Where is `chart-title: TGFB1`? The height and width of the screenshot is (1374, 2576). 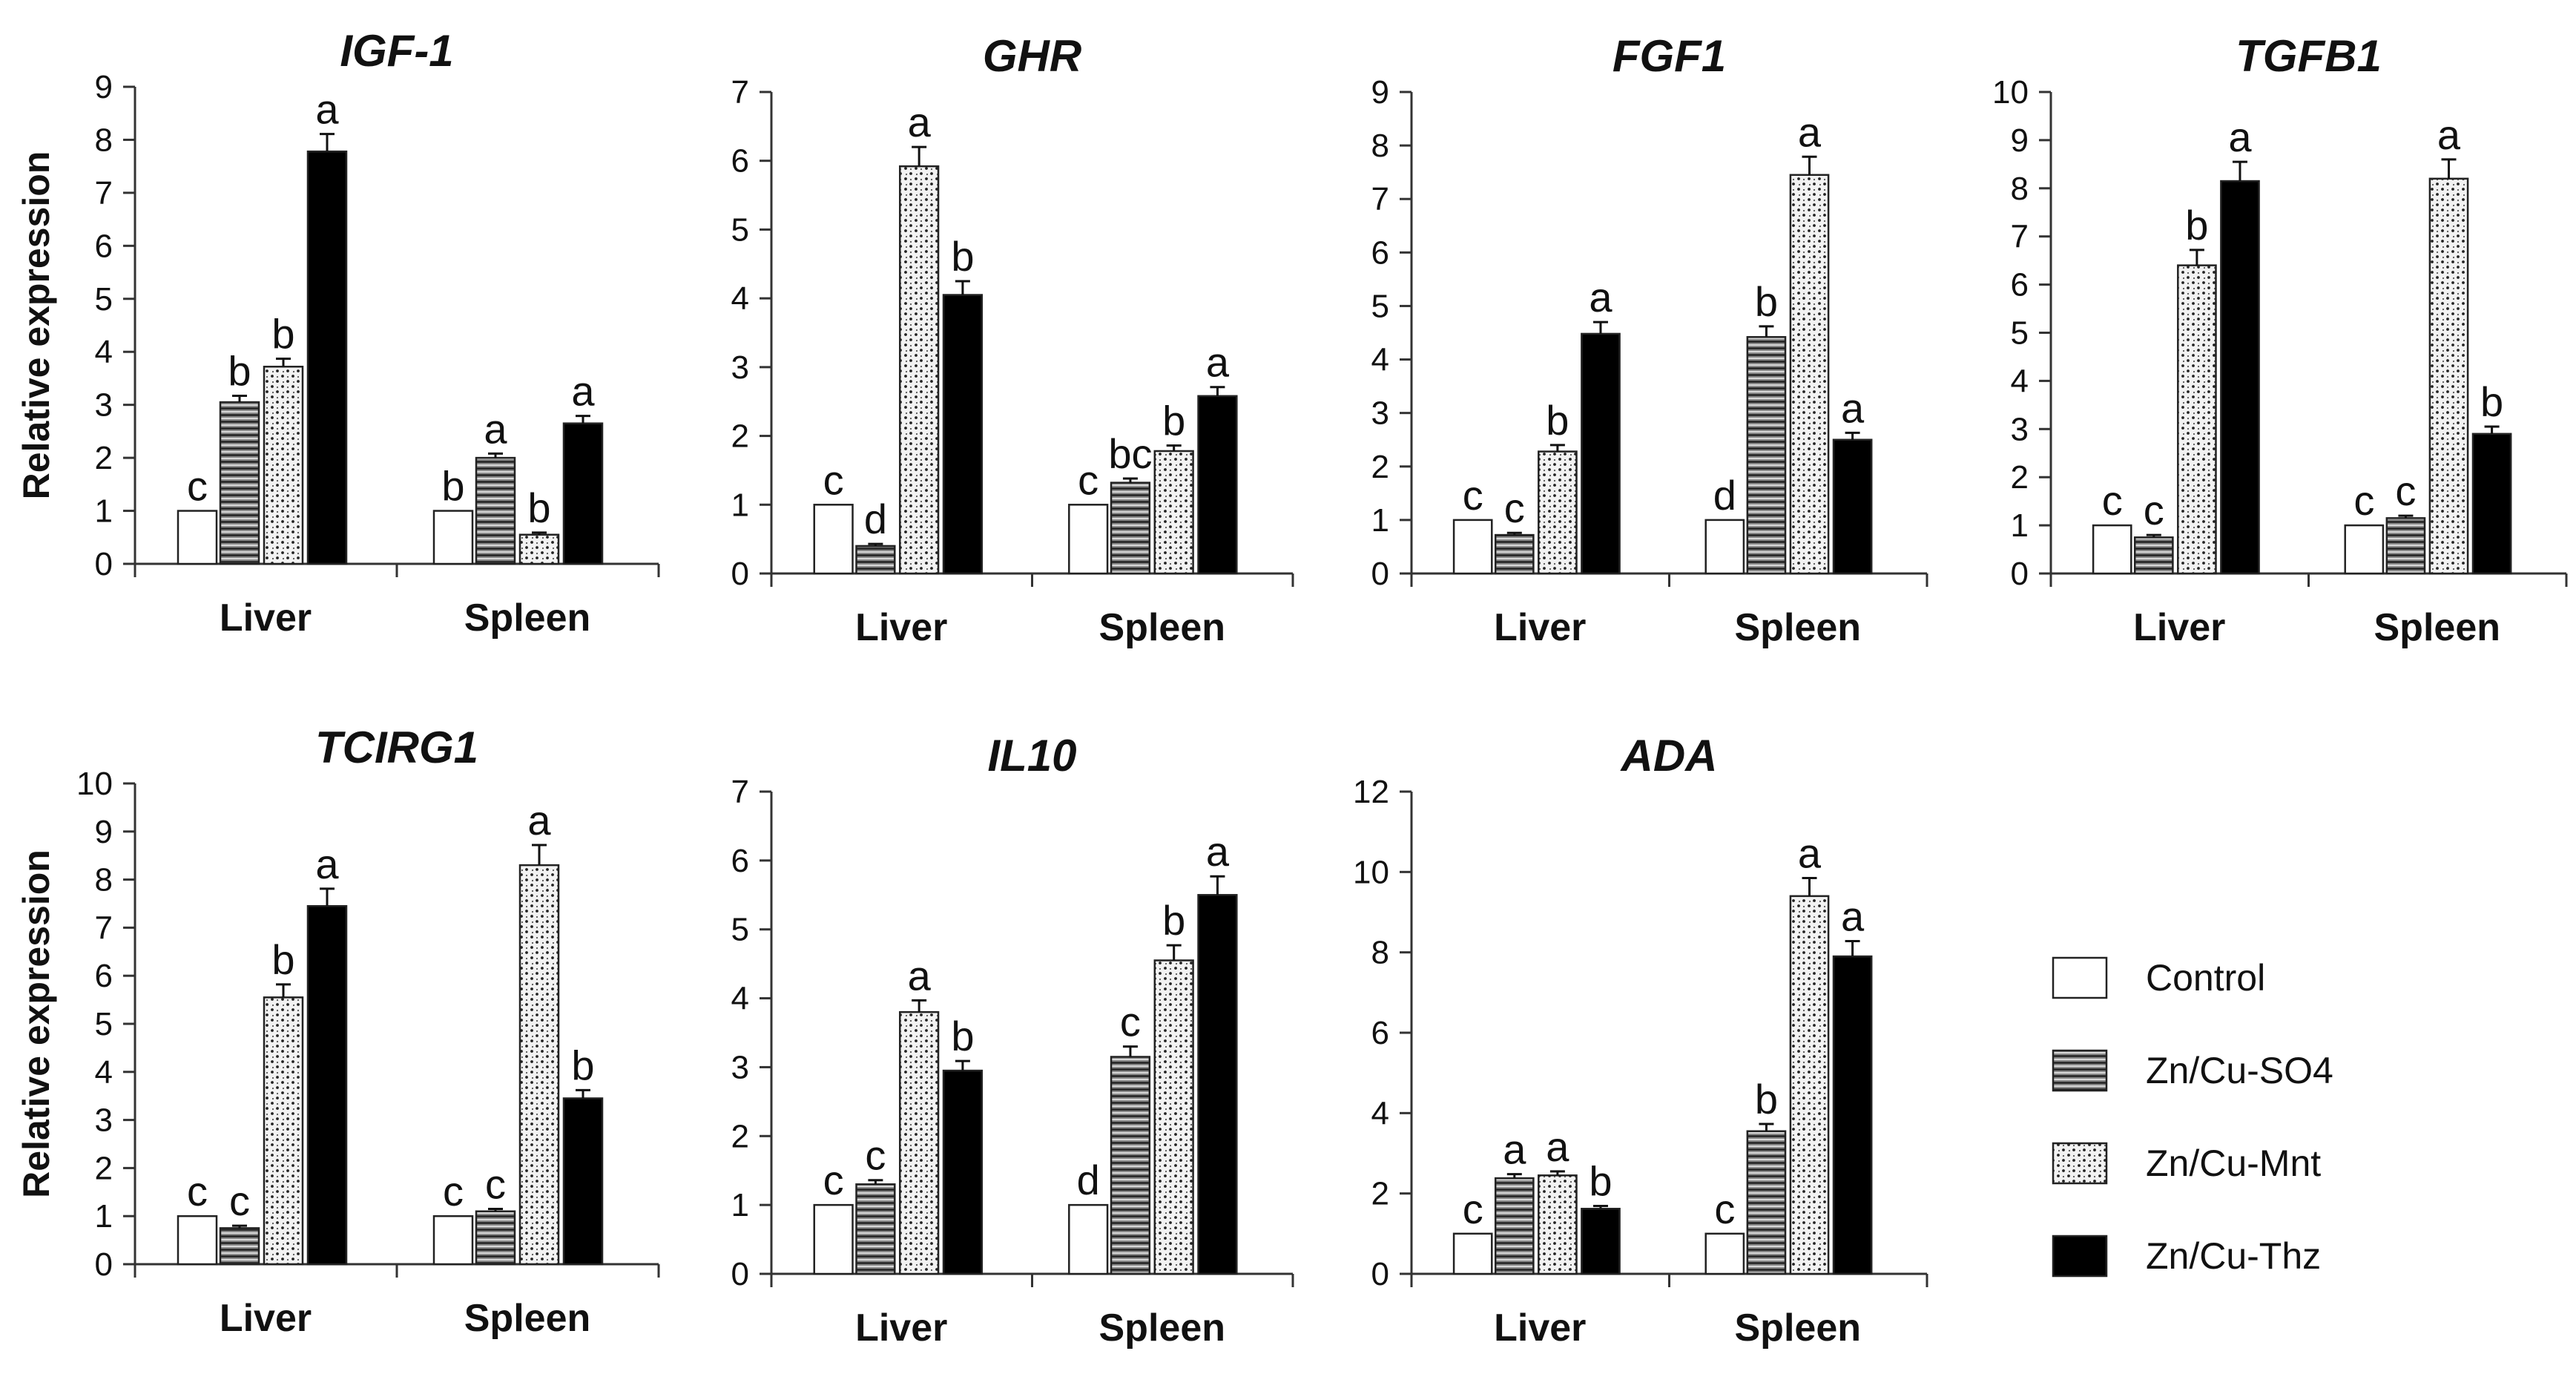
chart-title: TGFB1 is located at coordinates (2309, 56).